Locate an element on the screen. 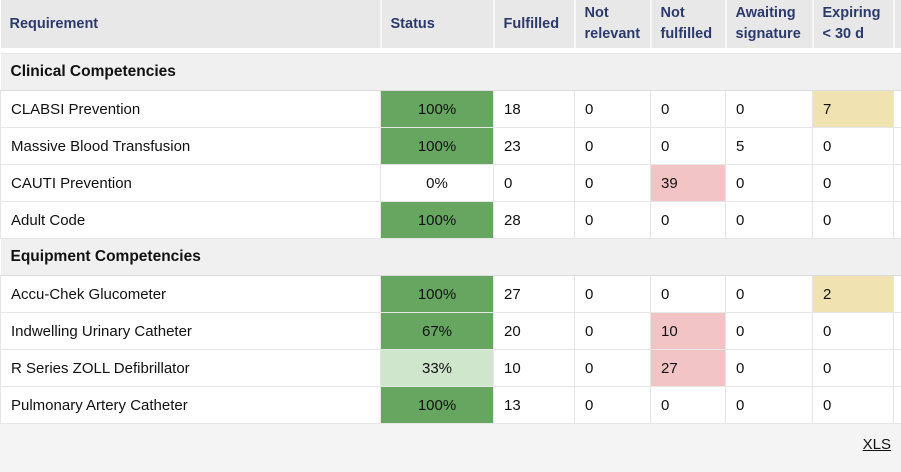  table-row: Massive Blood Transfusion 100% 23 0 0 5 0 is located at coordinates (450, 146).